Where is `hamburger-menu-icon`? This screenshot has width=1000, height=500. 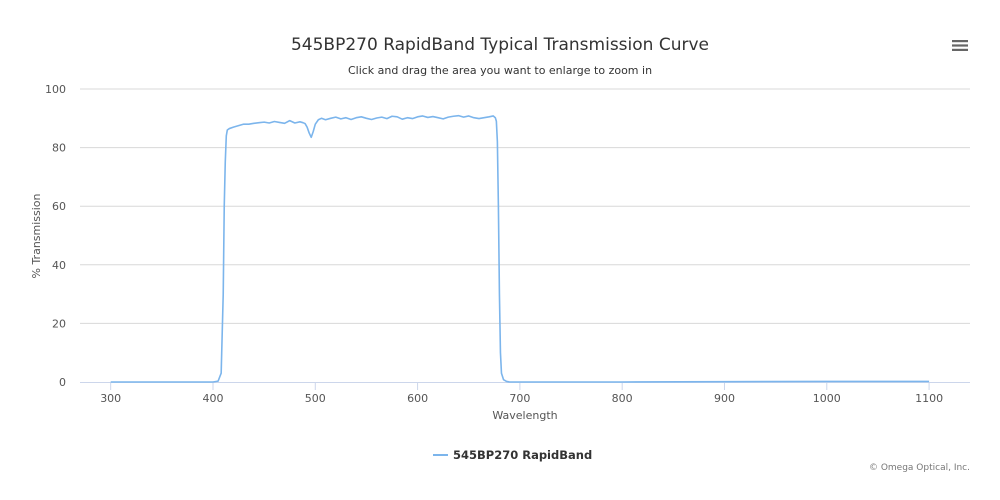
hamburger-menu-icon is located at coordinates (960, 45).